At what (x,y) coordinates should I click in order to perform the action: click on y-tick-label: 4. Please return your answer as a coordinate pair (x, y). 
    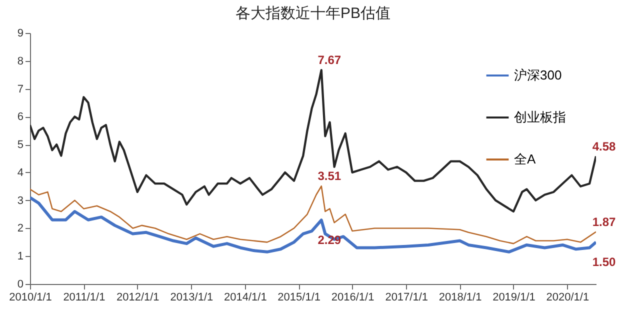
    Looking at the image, I should click on (20, 172).